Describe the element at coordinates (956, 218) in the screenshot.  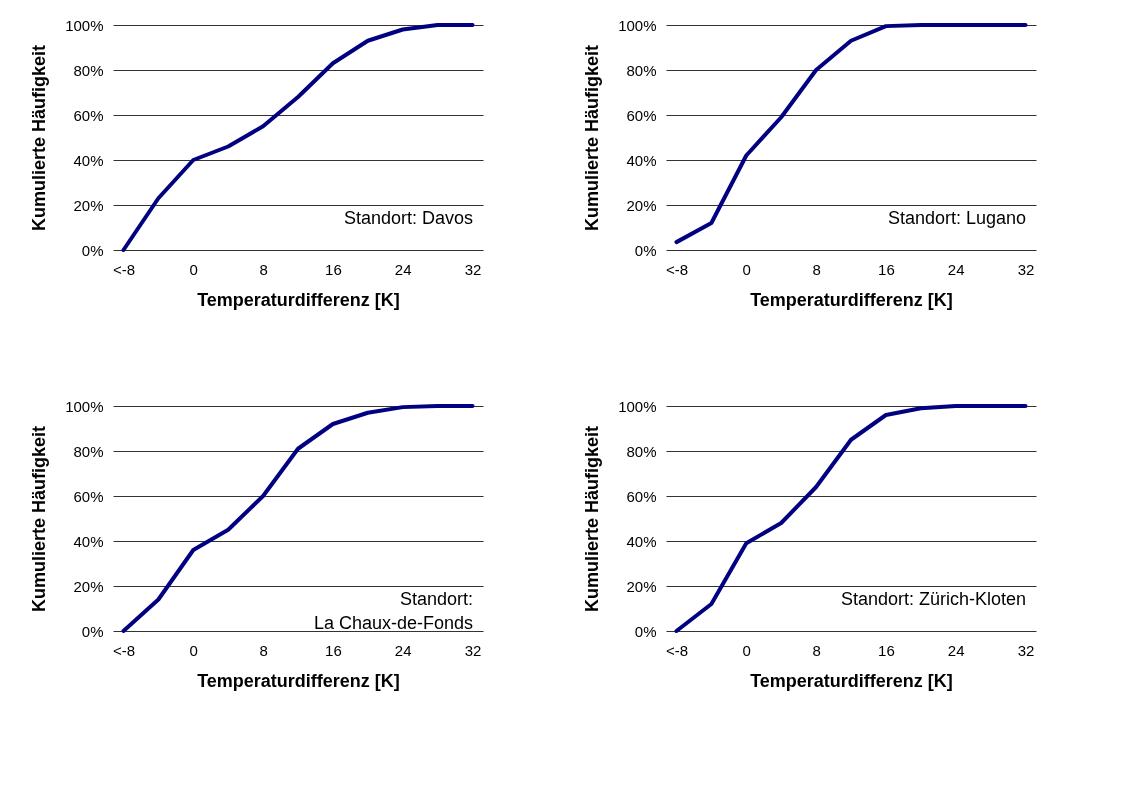
I see `annotation: Standort: Lugano` at that location.